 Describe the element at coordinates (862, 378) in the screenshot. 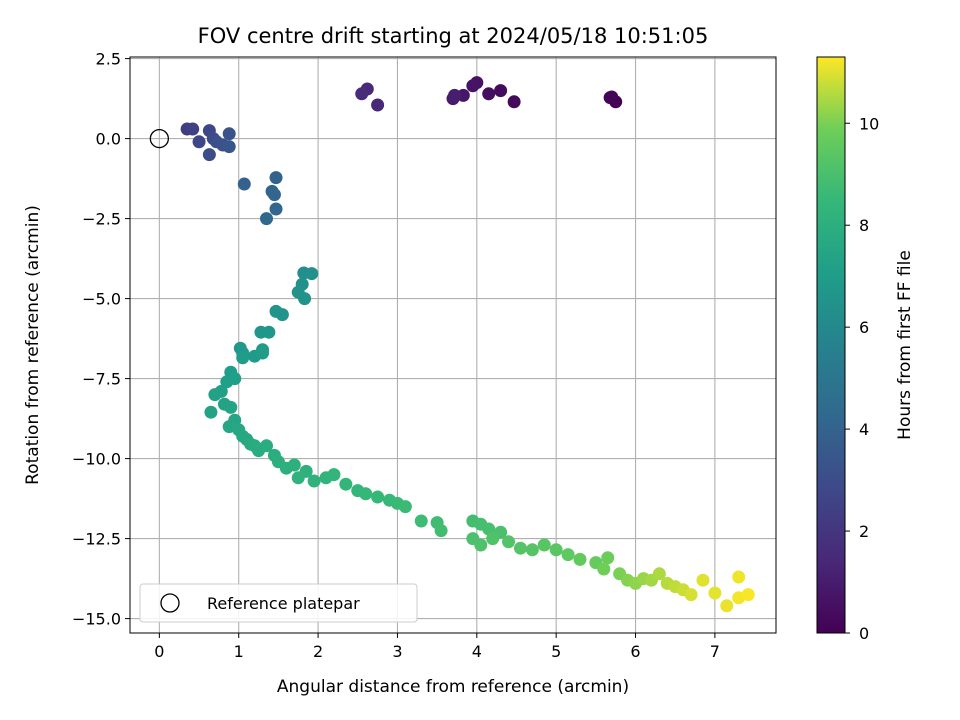

I see `colorbar-ticks: 0 2 4 6 8 10` at that location.